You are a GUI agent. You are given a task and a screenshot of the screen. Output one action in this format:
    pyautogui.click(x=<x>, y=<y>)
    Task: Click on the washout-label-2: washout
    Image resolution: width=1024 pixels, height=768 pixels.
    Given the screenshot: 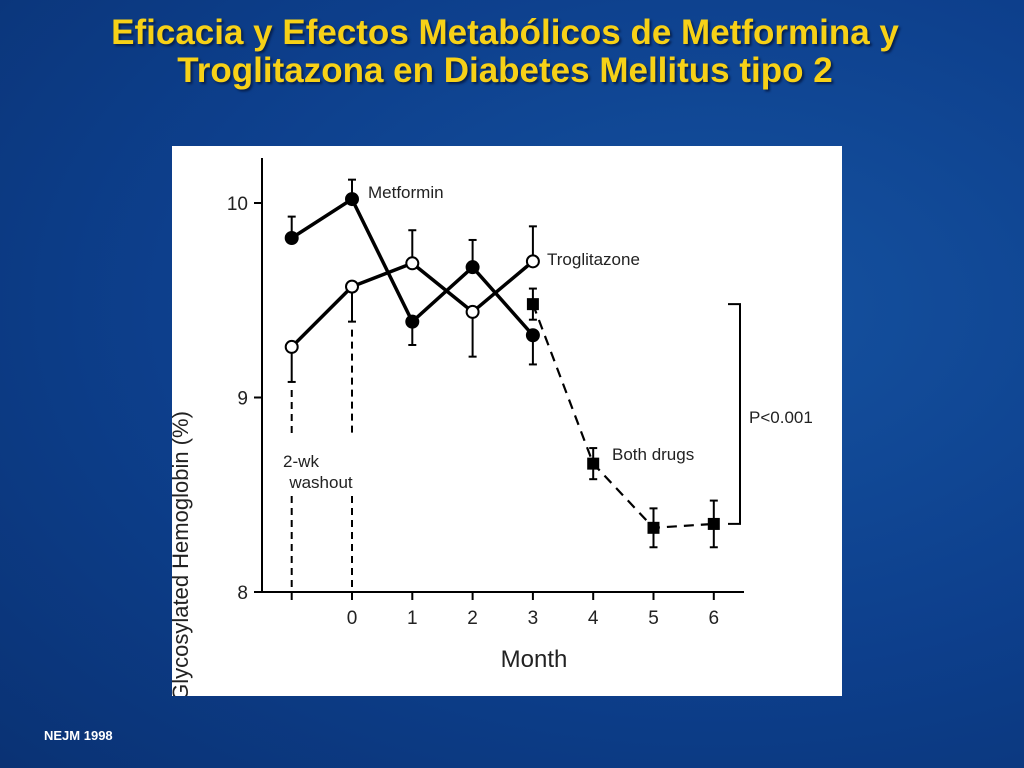 What is the action you would take?
    pyautogui.click(x=320, y=482)
    